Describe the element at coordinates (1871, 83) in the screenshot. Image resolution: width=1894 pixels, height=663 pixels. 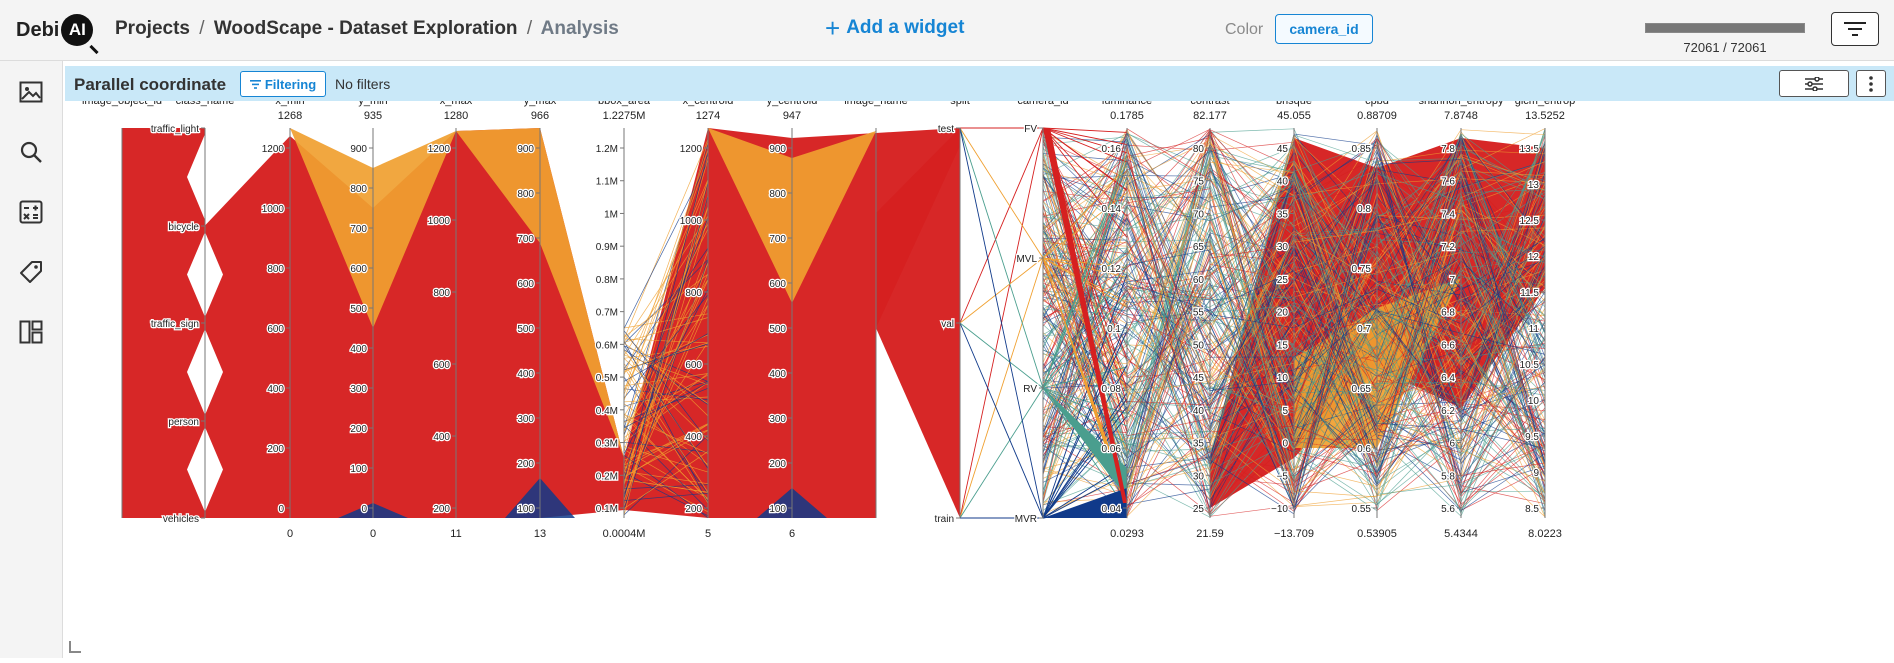
I see `widget-more-options-button` at that location.